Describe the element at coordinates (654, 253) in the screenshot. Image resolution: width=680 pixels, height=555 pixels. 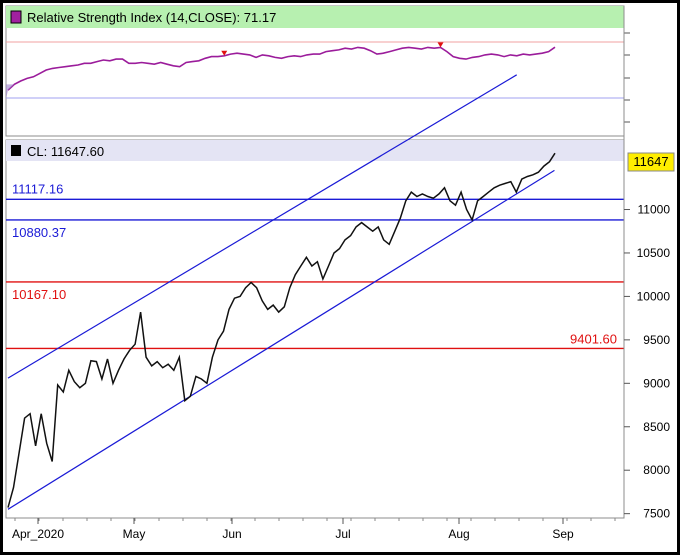
I see `y-tick-label-7: 10500` at that location.